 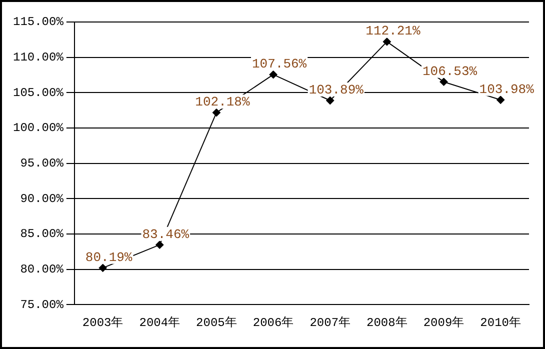 What do you see at coordinates (222, 102) in the screenshot?
I see `data-label: 102.18%` at bounding box center [222, 102].